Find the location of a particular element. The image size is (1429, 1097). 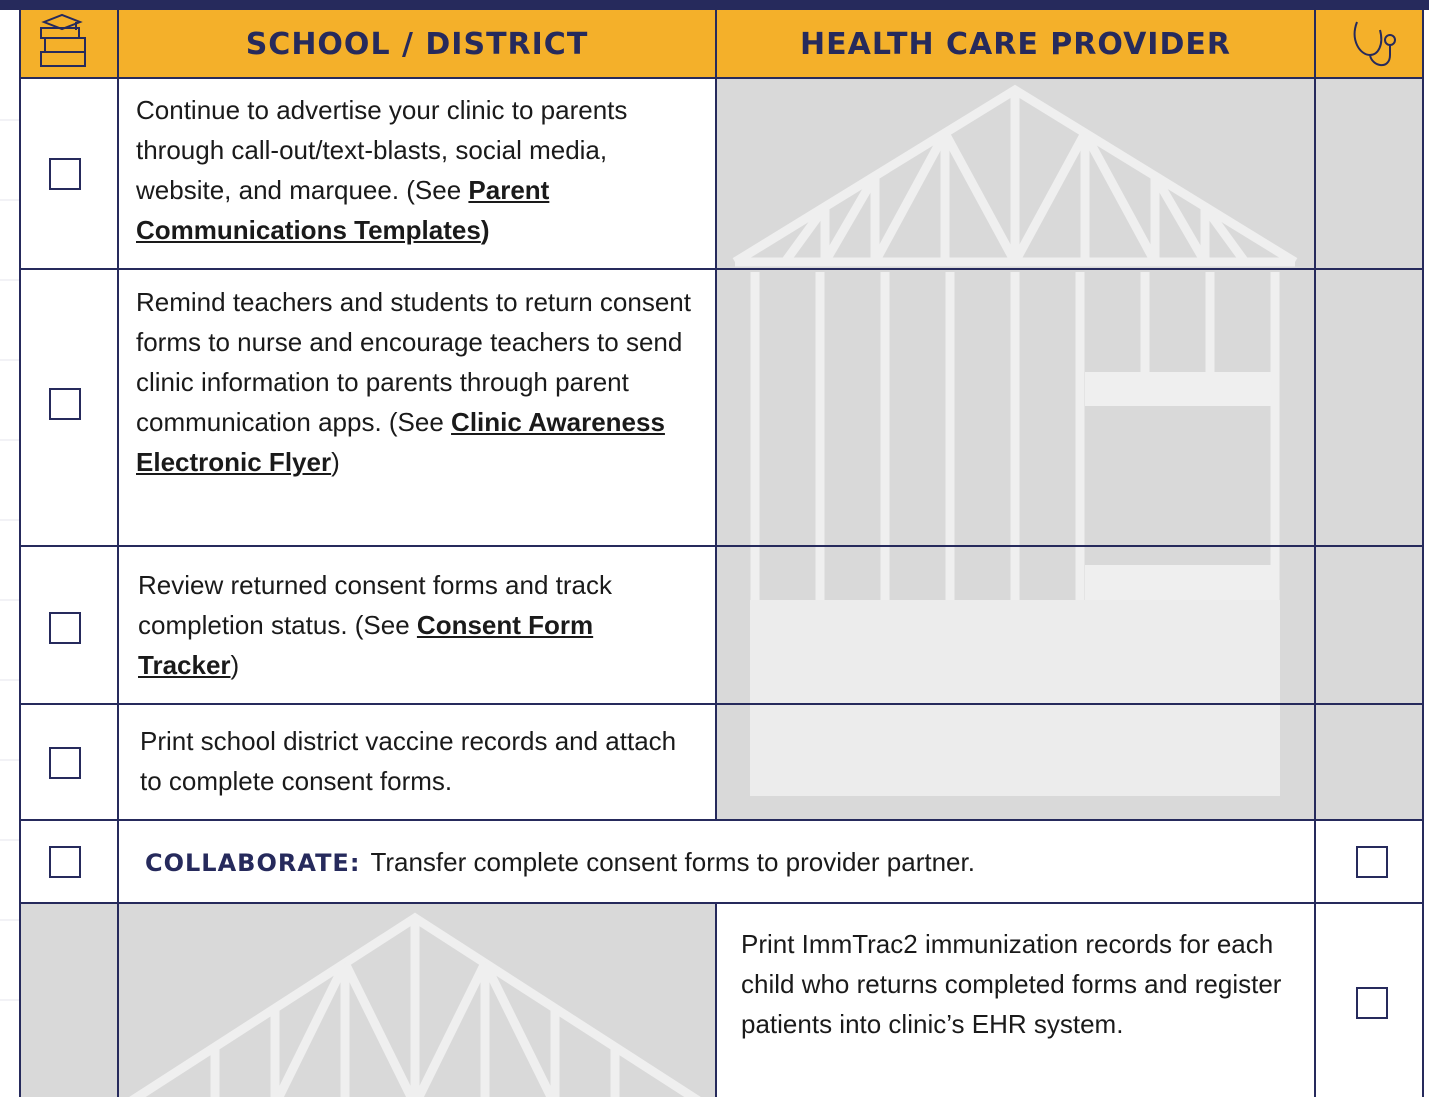

header-bg is located at coordinates (721, 44).